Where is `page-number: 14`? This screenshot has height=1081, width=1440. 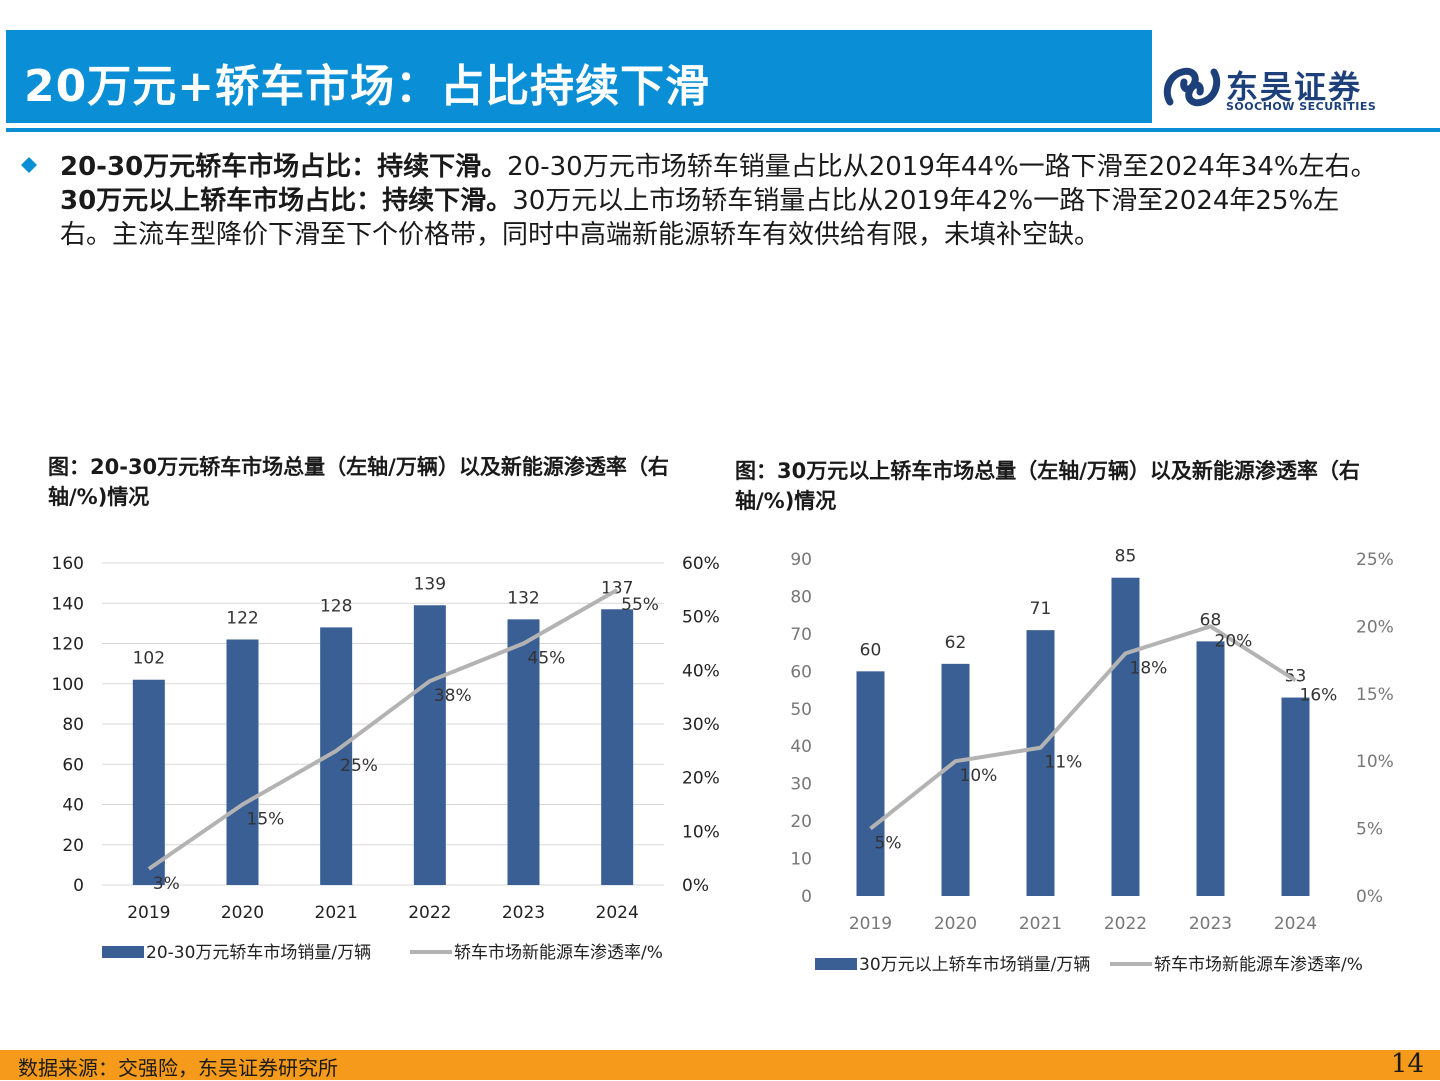 page-number: 14 is located at coordinates (1407, 1064).